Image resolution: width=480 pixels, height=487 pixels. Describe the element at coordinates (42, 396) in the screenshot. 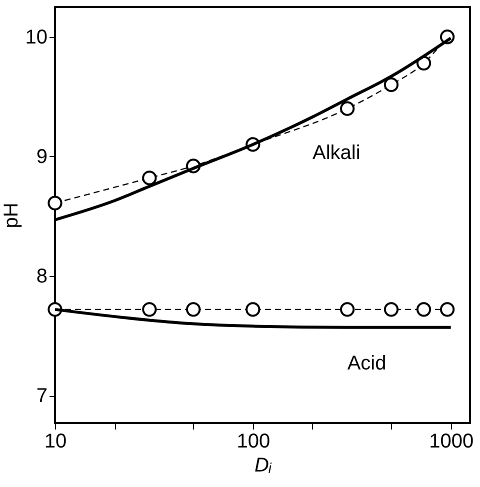

I see `y-tick-label: 7` at that location.